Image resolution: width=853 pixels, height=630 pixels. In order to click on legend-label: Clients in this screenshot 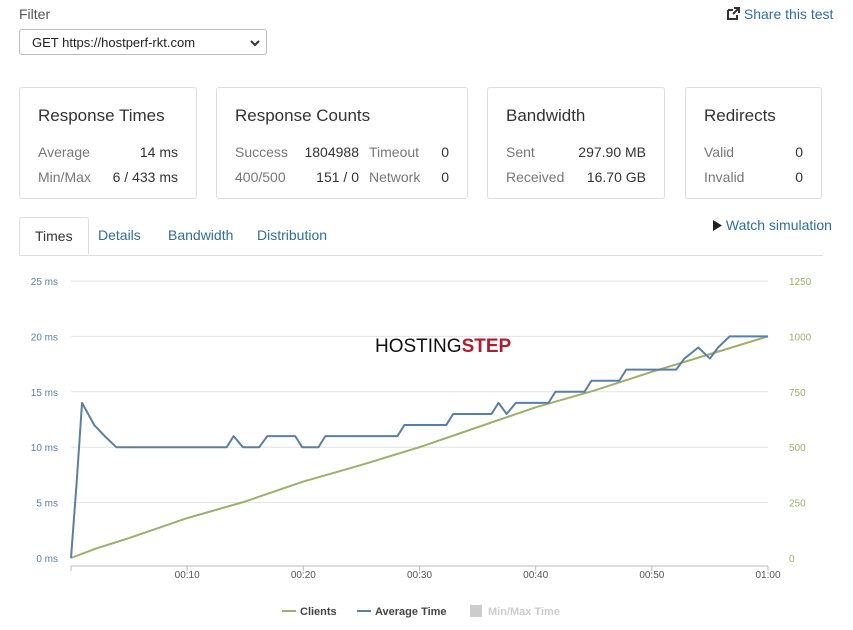, I will do `click(318, 612)`.